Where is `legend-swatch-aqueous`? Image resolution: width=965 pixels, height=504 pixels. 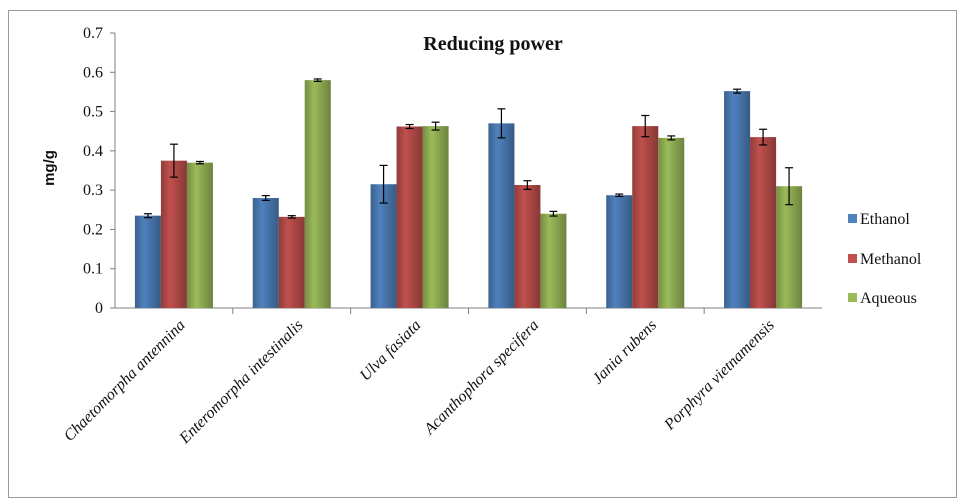
legend-swatch-aqueous is located at coordinates (852, 297).